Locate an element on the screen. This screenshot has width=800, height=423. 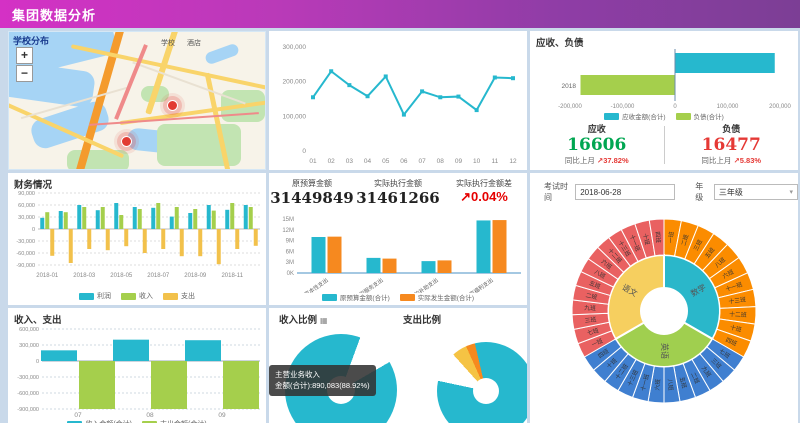
kpi-label: 应收 is located at coordinates (596, 129).